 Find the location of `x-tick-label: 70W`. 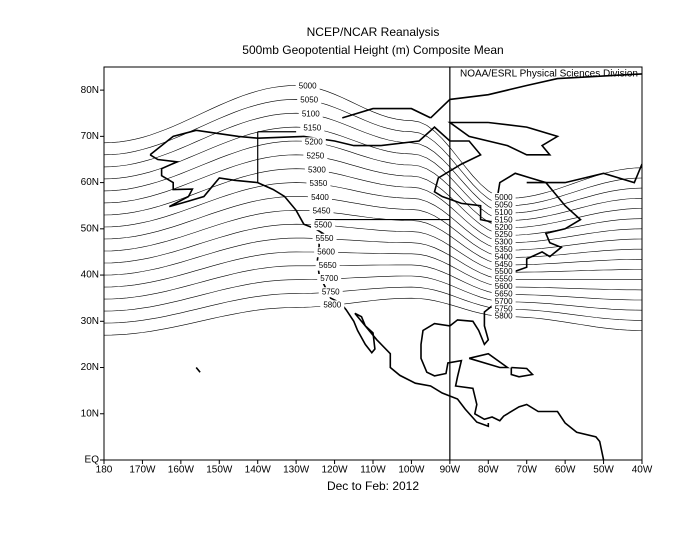

x-tick-label: 70W is located at coordinates (526, 470).